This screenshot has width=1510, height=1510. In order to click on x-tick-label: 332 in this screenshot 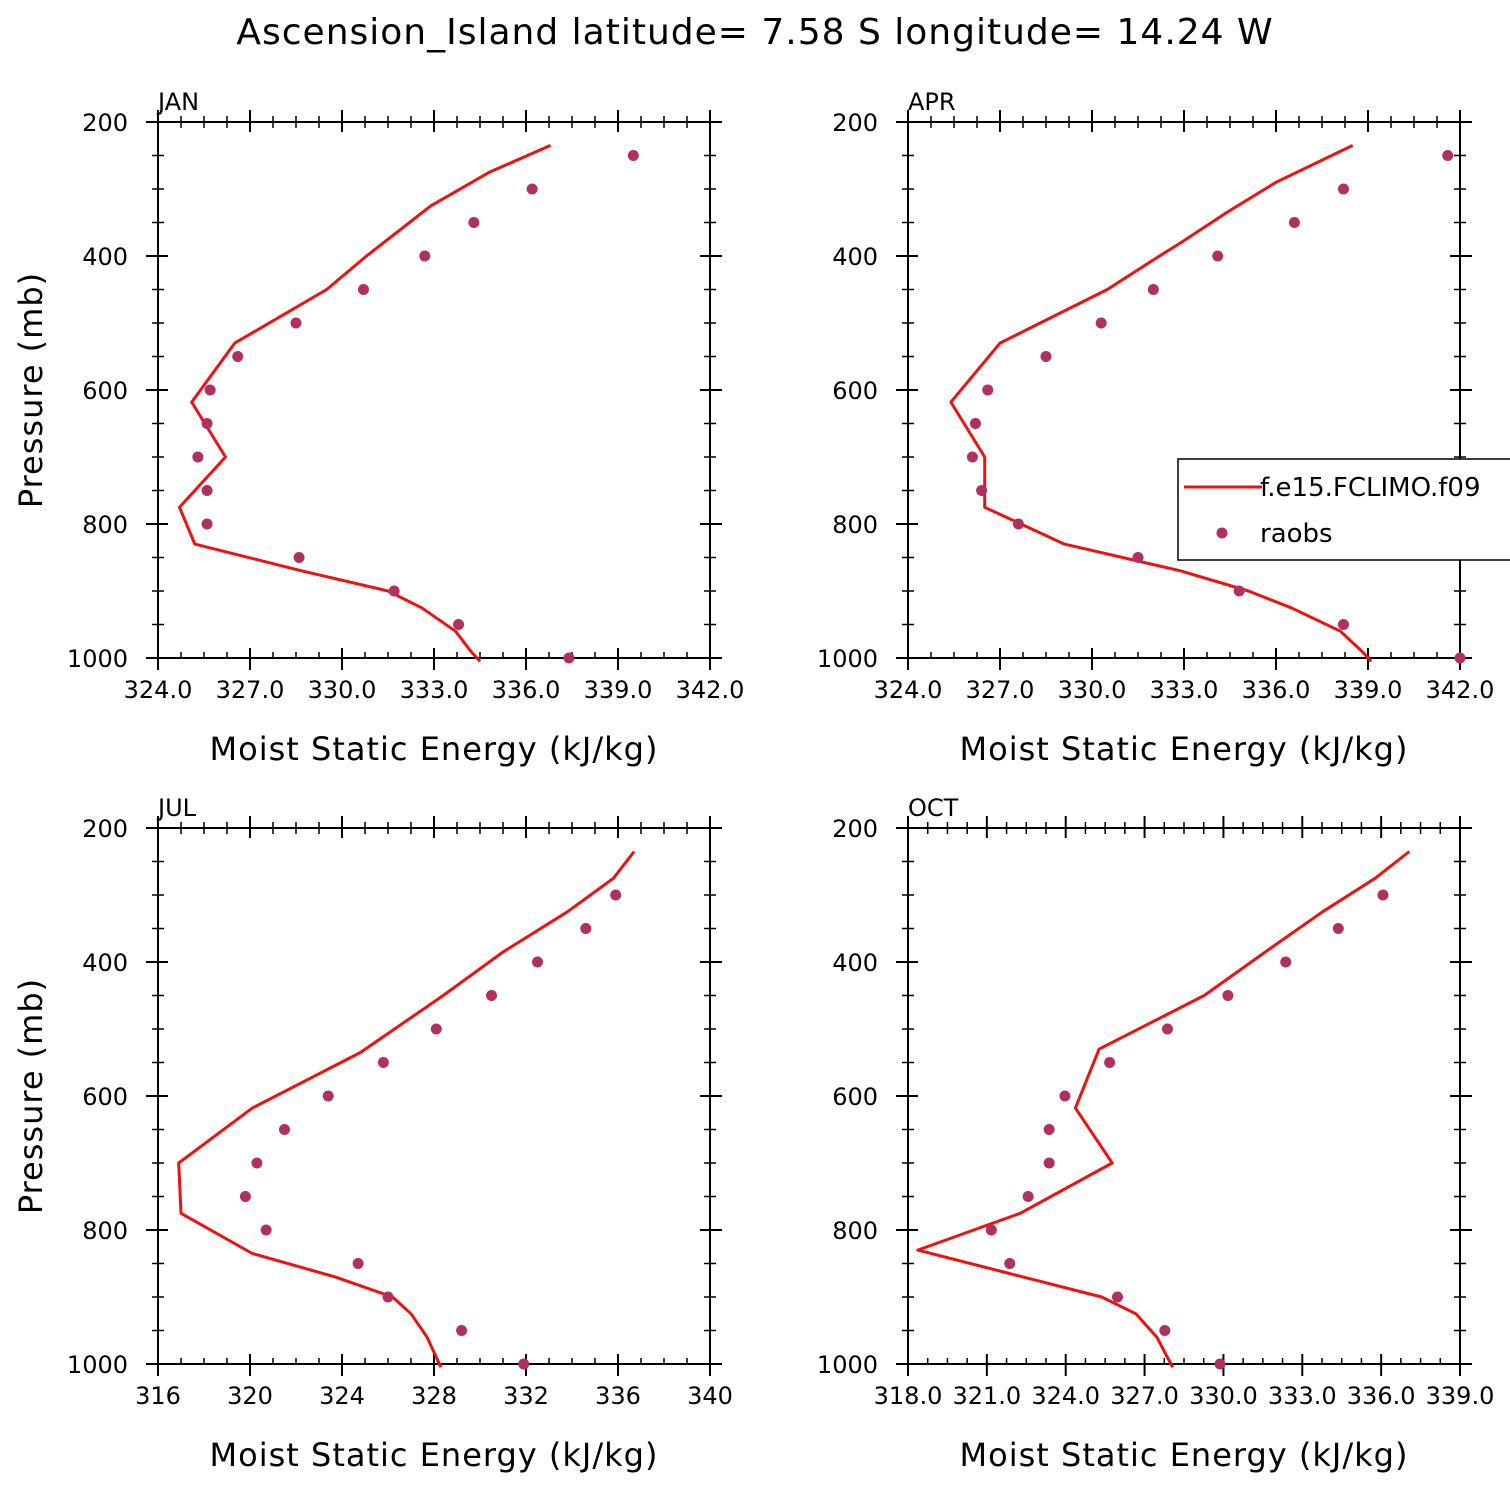, I will do `click(526, 1396)`.